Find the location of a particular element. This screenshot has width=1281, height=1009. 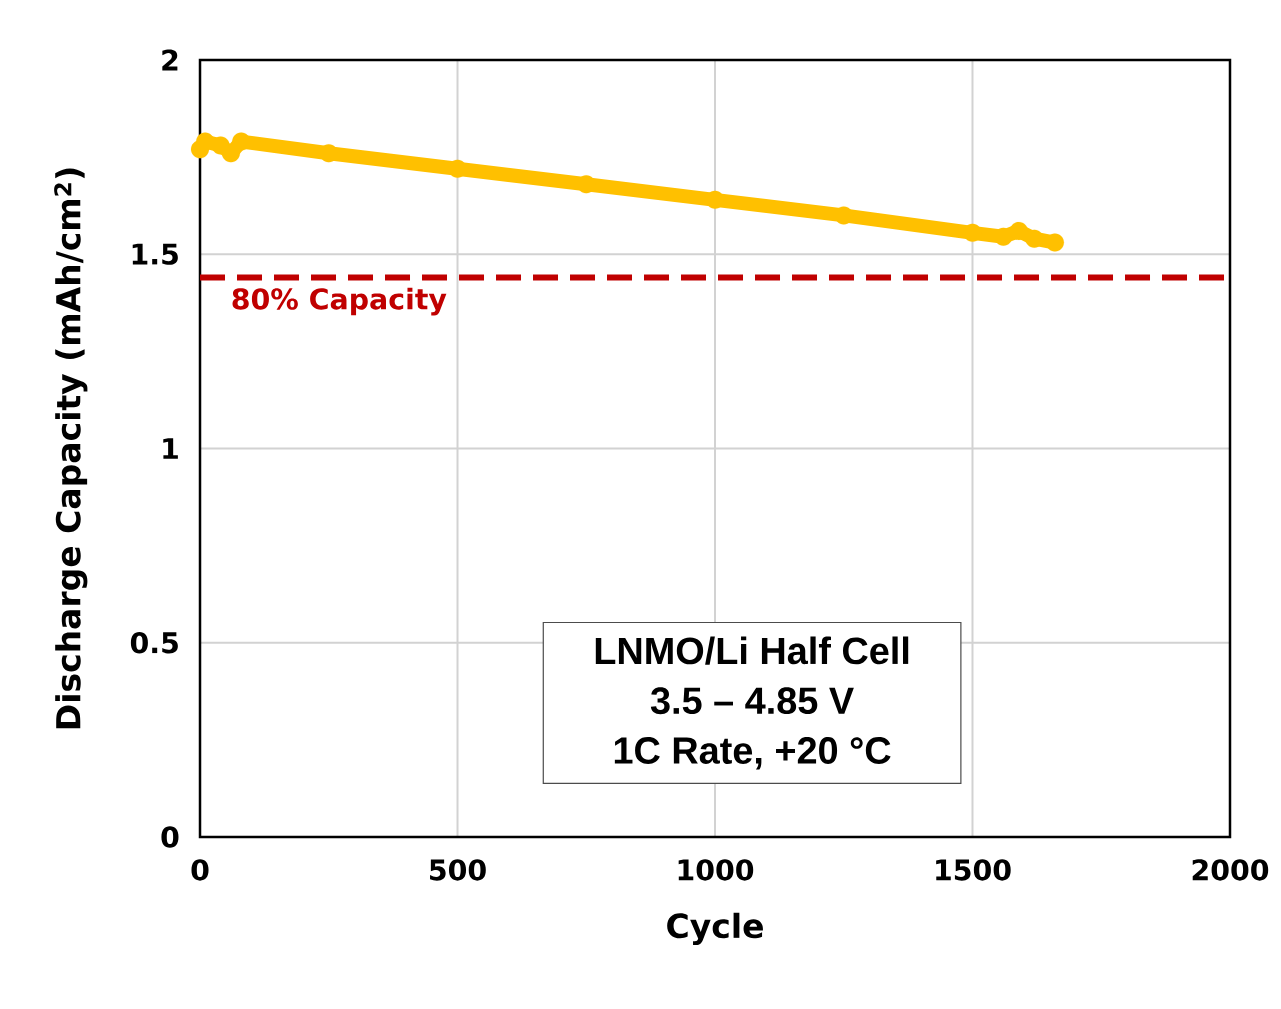

annotation: 3.5 – 4.85 V is located at coordinates (752, 701).